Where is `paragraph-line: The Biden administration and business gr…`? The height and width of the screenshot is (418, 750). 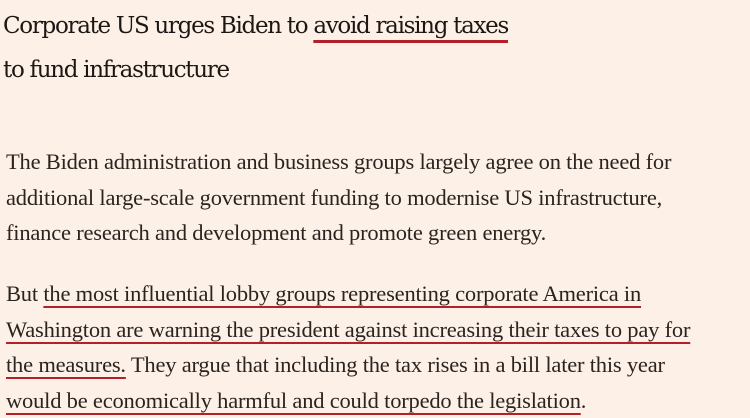
paragraph-line: The Biden administration and business gr… is located at coordinates (377, 162).